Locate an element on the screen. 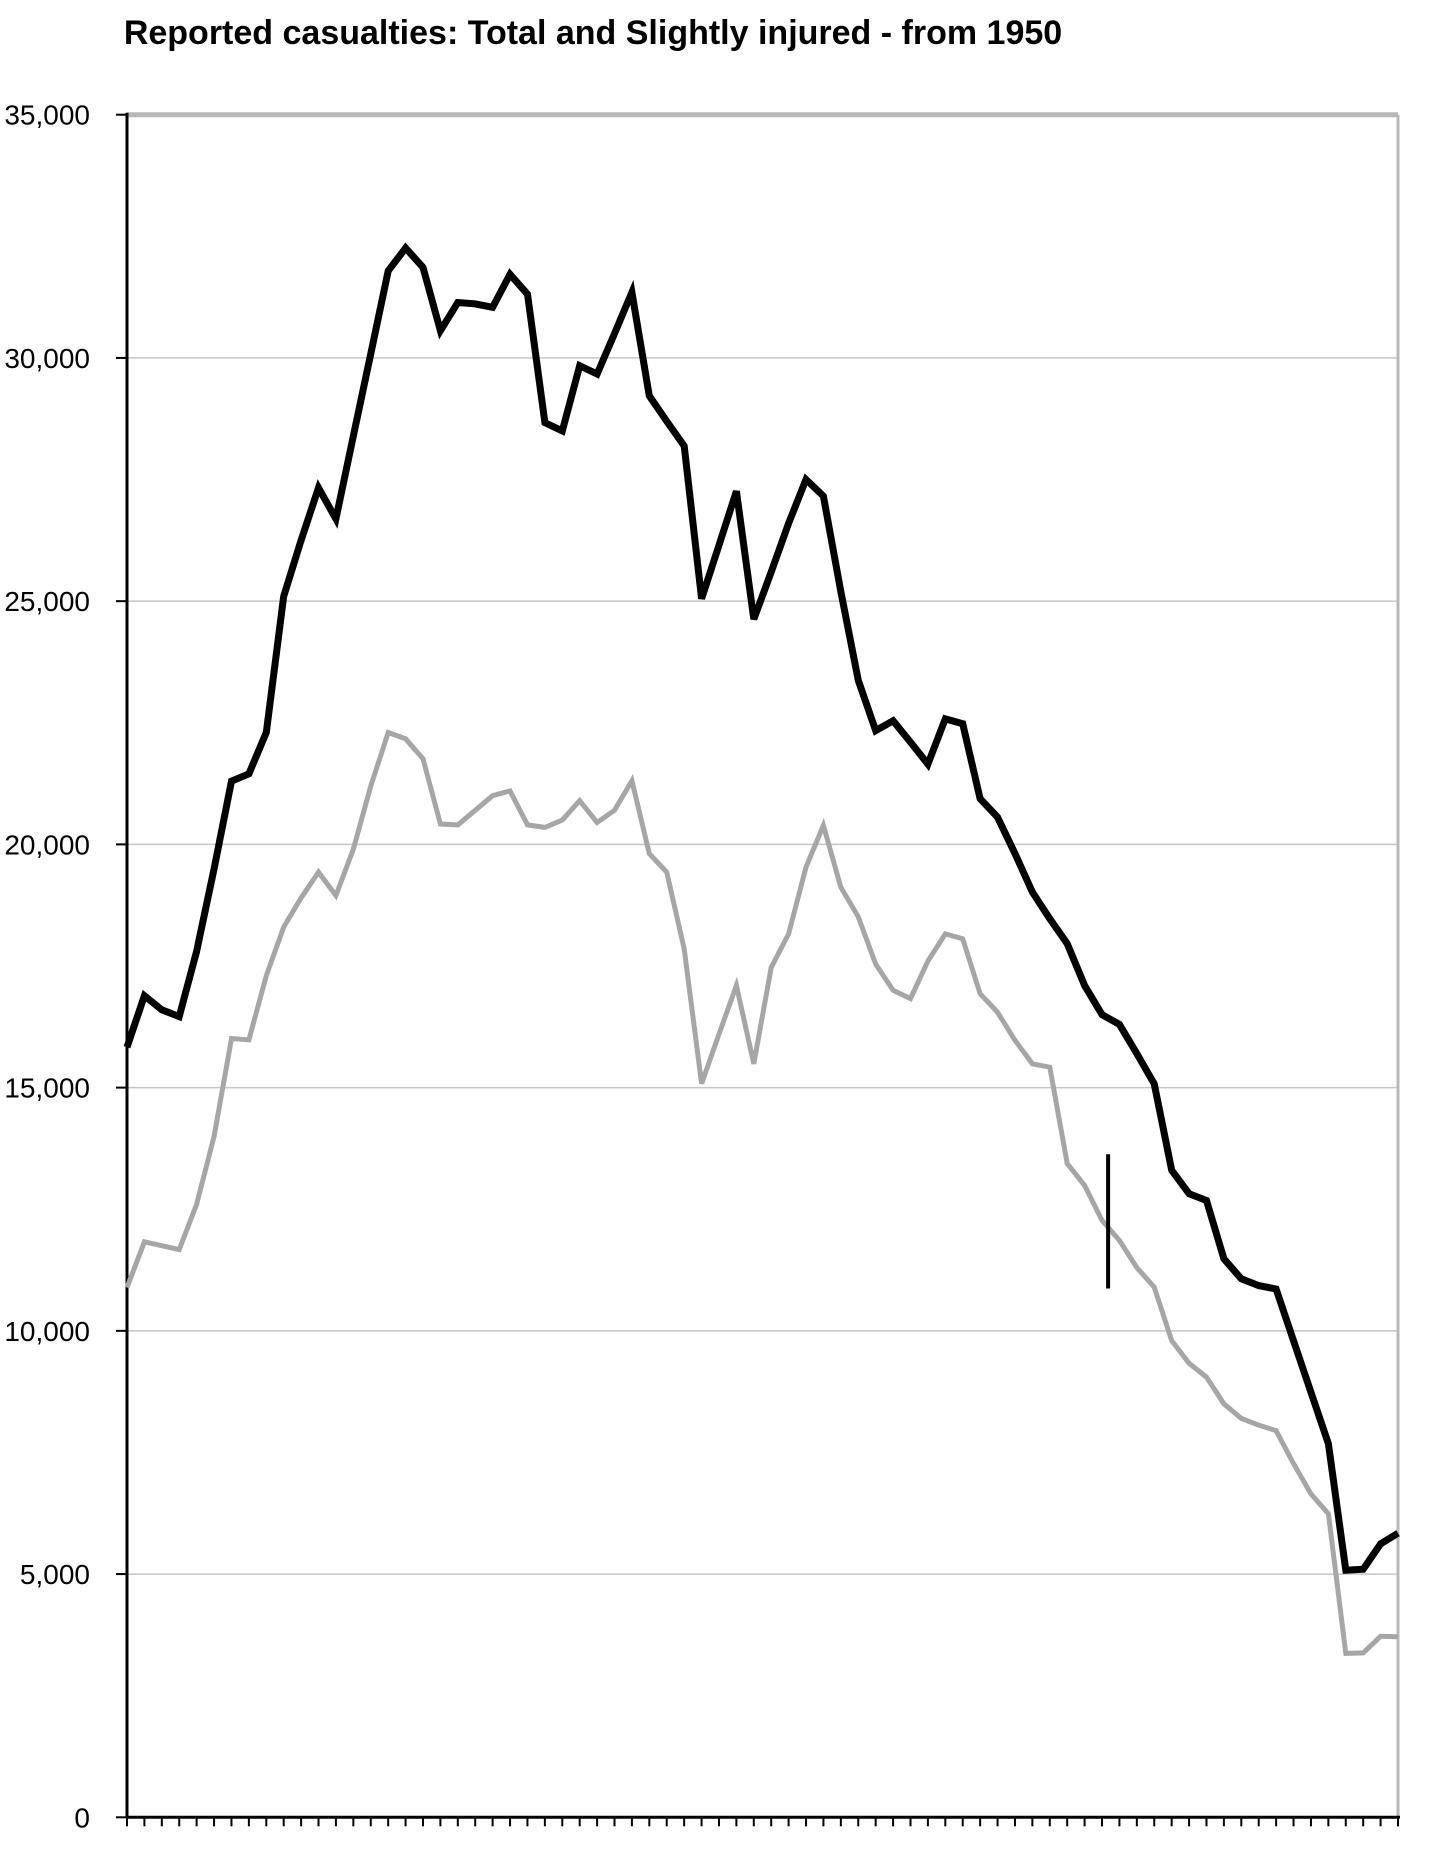 Image resolution: width=1434 pixels, height=1866 pixels. y-axis-tick-label: 0 is located at coordinates (82, 1817).